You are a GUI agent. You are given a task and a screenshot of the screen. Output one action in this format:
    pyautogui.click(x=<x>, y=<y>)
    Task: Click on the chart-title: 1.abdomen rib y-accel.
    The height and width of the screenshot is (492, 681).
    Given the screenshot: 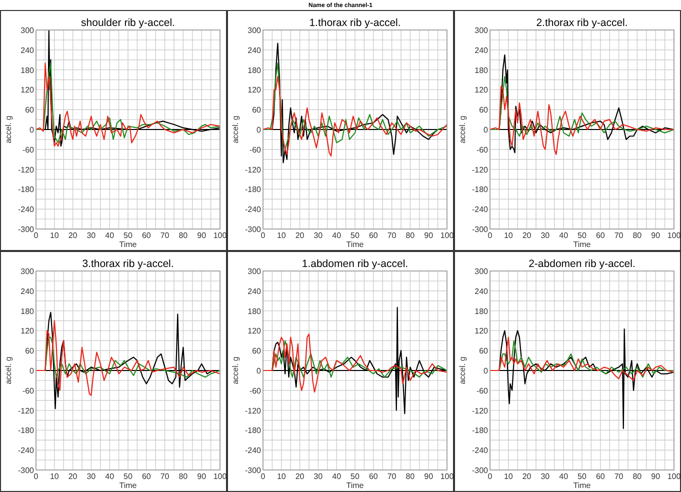 What is the action you would take?
    pyautogui.click(x=355, y=264)
    